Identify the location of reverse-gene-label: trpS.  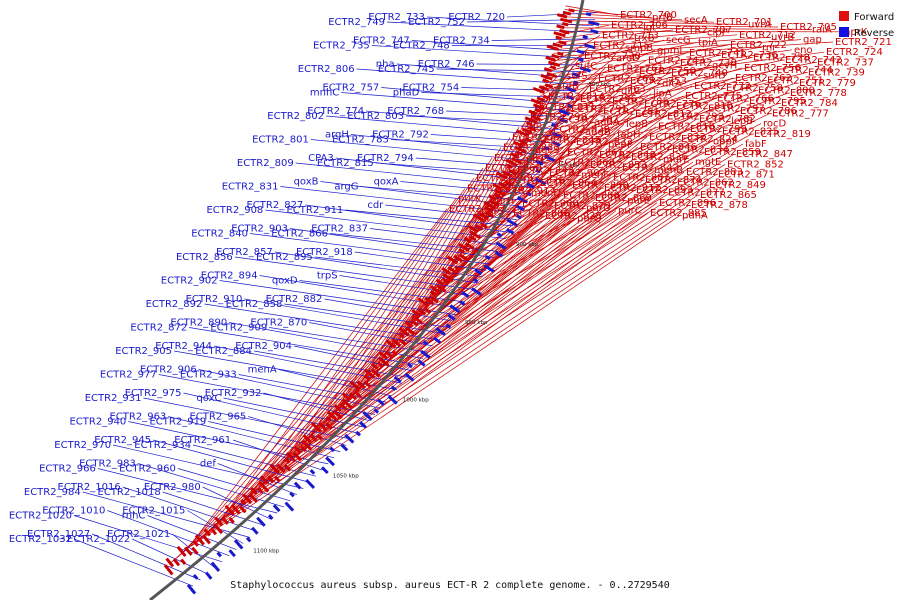
(327, 276).